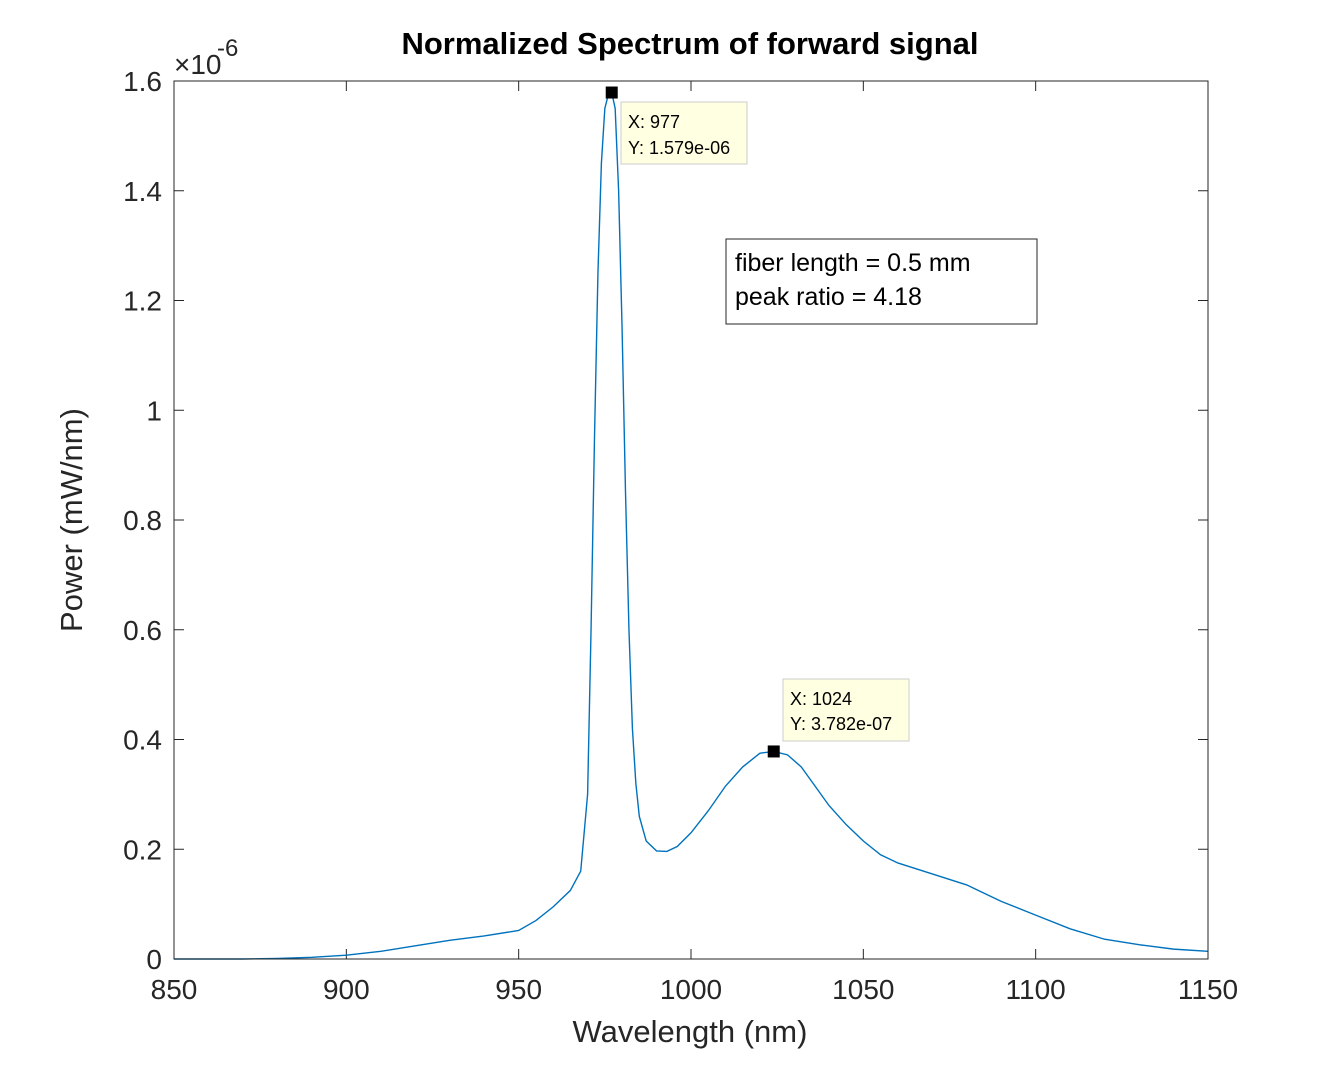  Describe the element at coordinates (174, 989) in the screenshot. I see `x-tick-label: 850` at that location.